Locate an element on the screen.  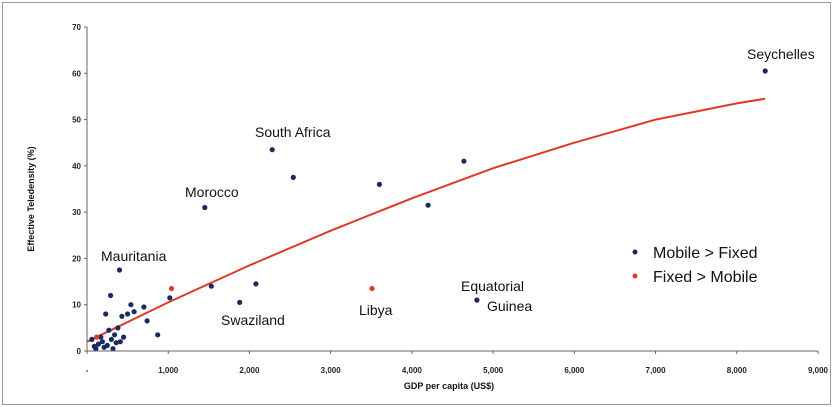
annotation-swaziland: Swaziland is located at coordinates (253, 320).